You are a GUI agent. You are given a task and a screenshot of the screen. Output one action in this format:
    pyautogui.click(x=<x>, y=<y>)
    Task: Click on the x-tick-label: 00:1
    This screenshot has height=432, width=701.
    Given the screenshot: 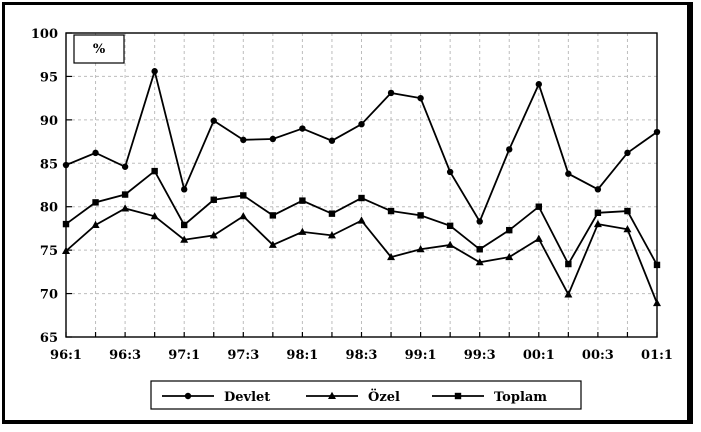 What is the action you would take?
    pyautogui.click(x=539, y=355)
    